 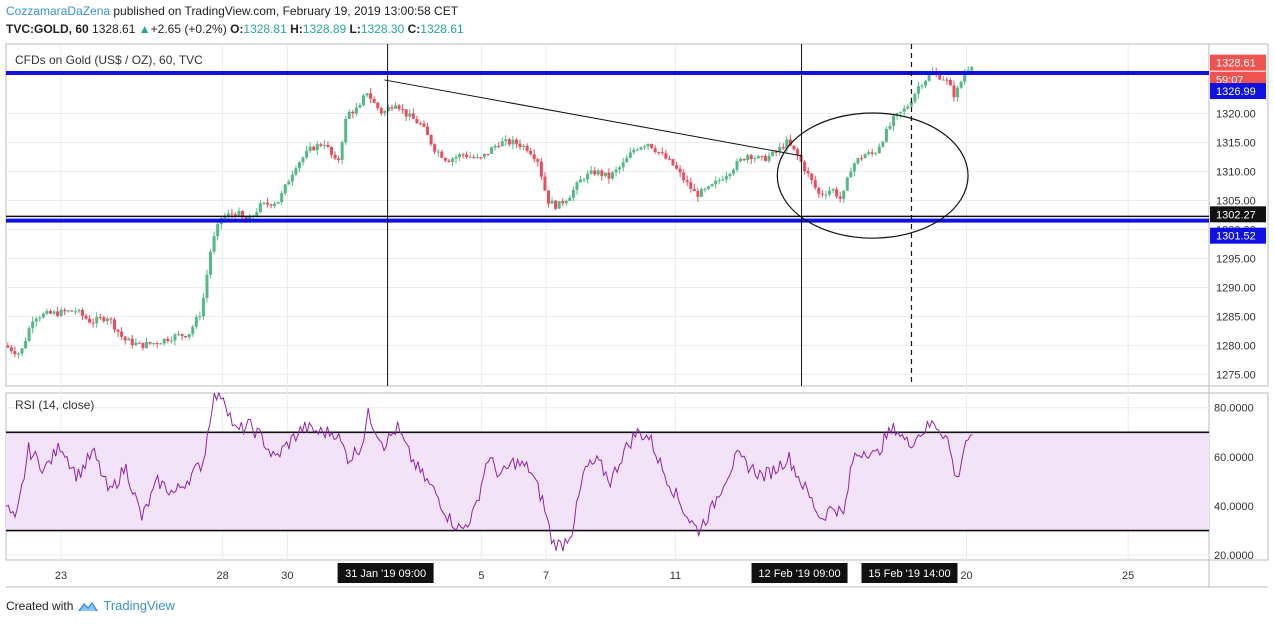 What do you see at coordinates (593, 118) in the screenshot?
I see `trend-line` at bounding box center [593, 118].